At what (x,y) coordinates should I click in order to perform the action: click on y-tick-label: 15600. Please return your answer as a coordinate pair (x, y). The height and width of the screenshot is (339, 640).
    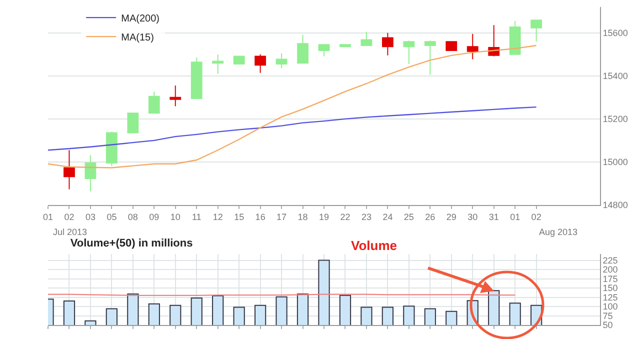
    Looking at the image, I should click on (615, 33).